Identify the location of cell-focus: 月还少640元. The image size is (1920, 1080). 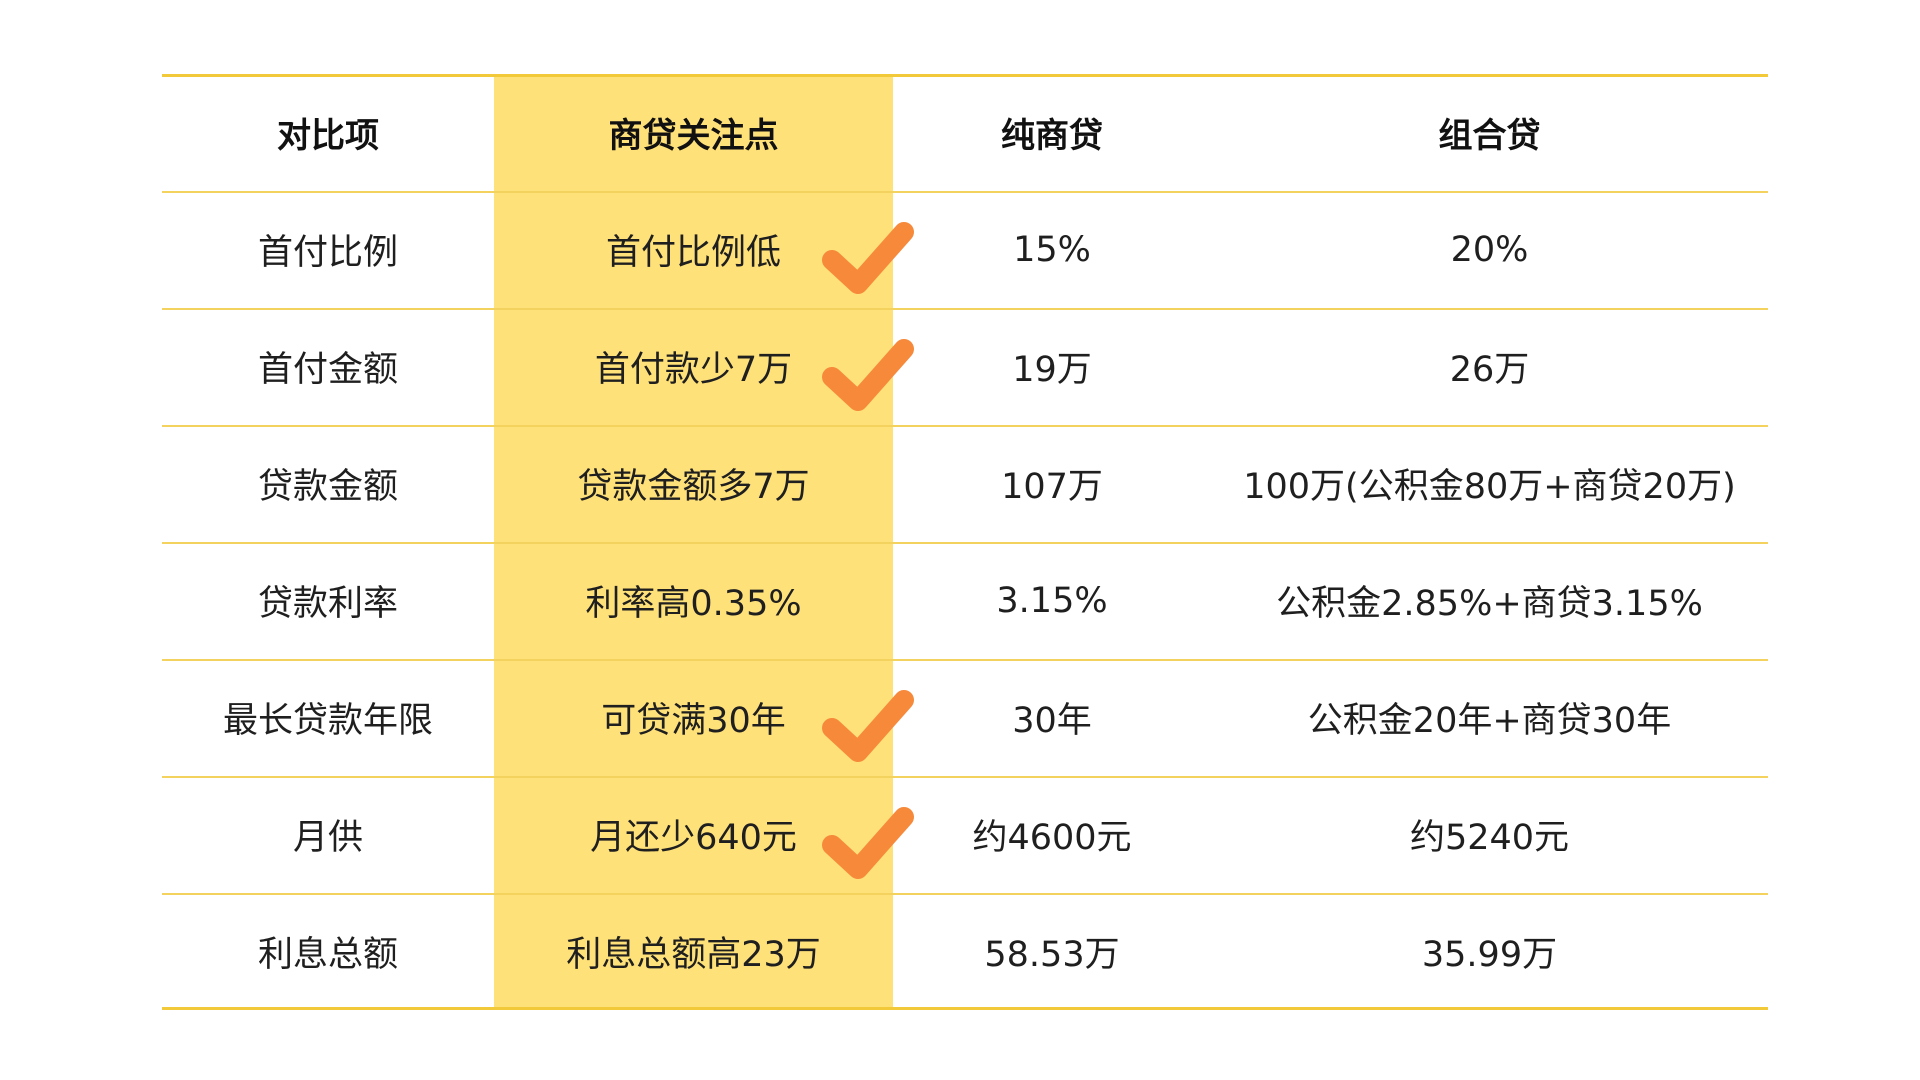
(693, 838).